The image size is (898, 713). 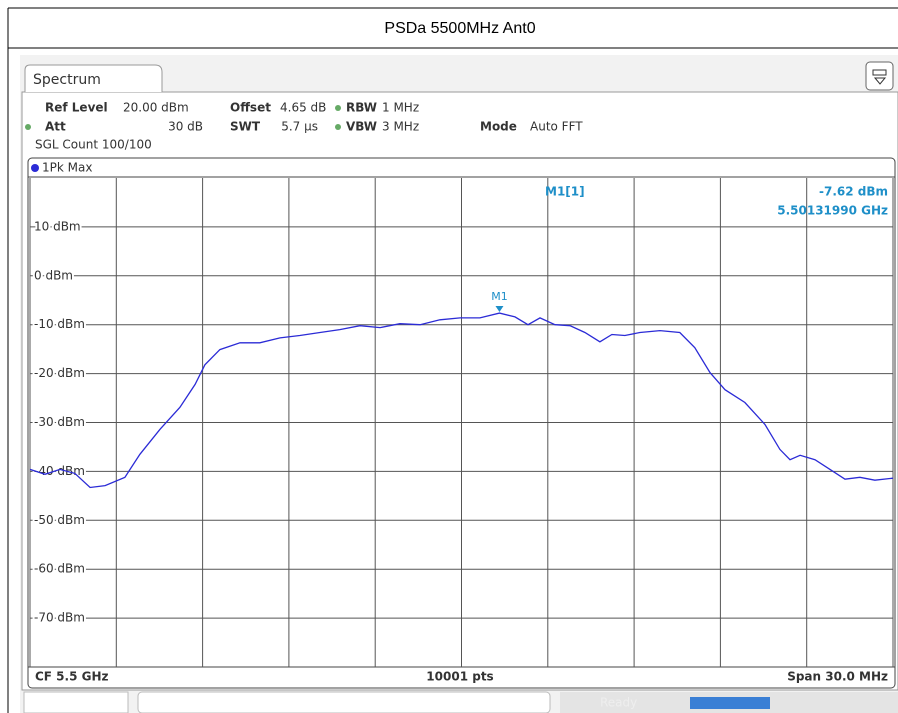 What do you see at coordinates (59, 618) in the screenshot?
I see `y-tick-label: -70 dBm` at bounding box center [59, 618].